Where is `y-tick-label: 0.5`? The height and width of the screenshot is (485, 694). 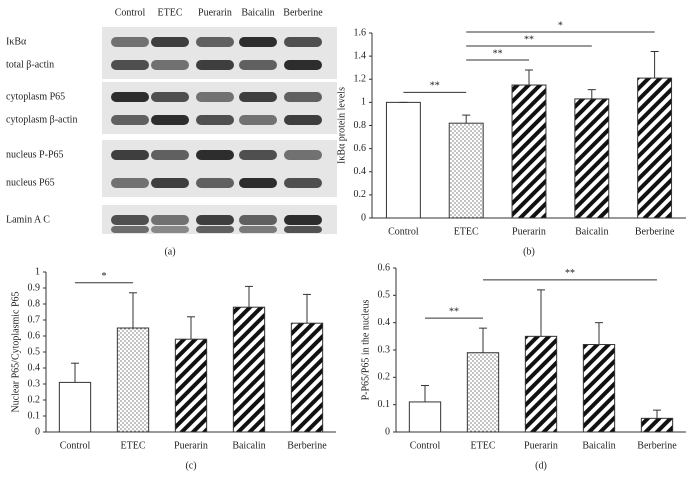 y-tick-label: 0.5 is located at coordinates (384, 295).